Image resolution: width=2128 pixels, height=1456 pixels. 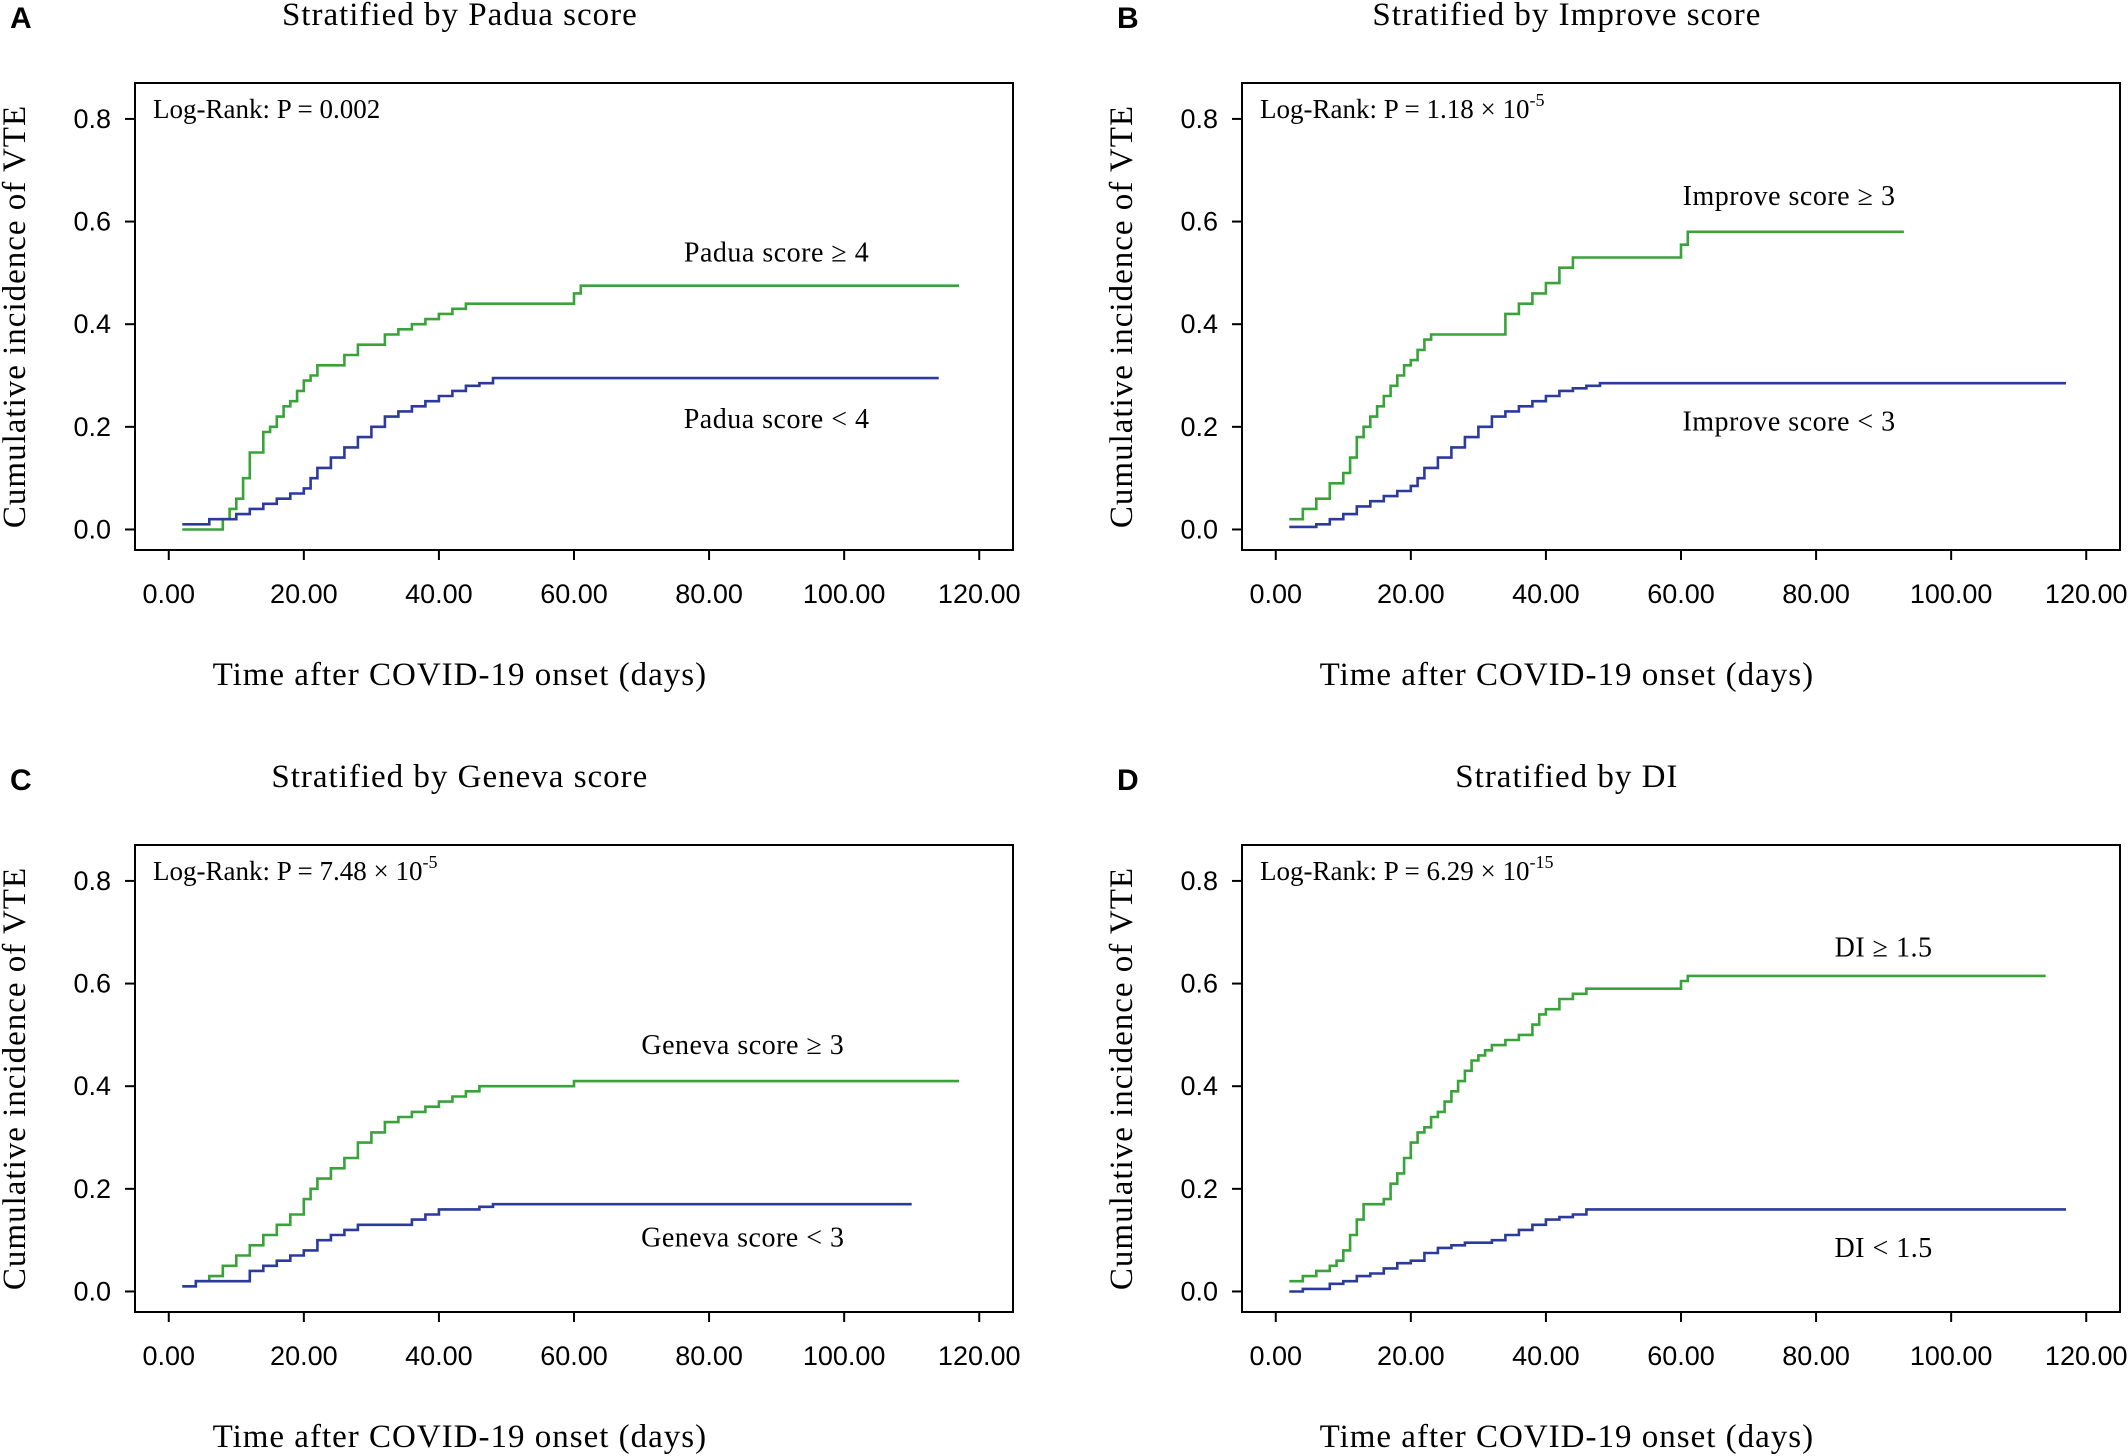 What do you see at coordinates (1128, 18) in the screenshot?
I see `panel-letter: B` at bounding box center [1128, 18].